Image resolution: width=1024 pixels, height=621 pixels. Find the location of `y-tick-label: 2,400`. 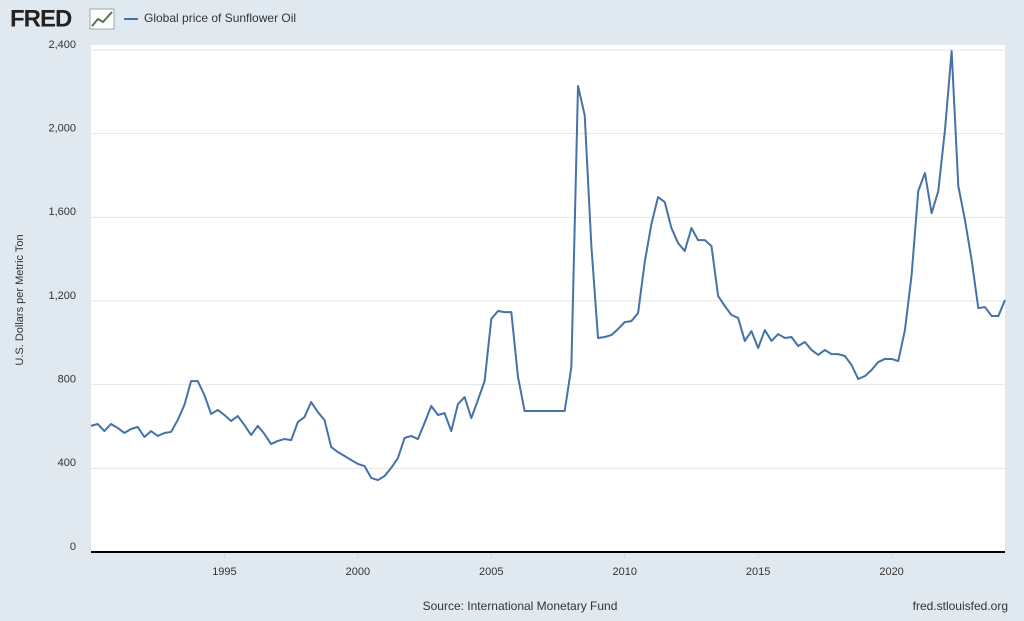

y-tick-label: 2,400 is located at coordinates (62, 45).